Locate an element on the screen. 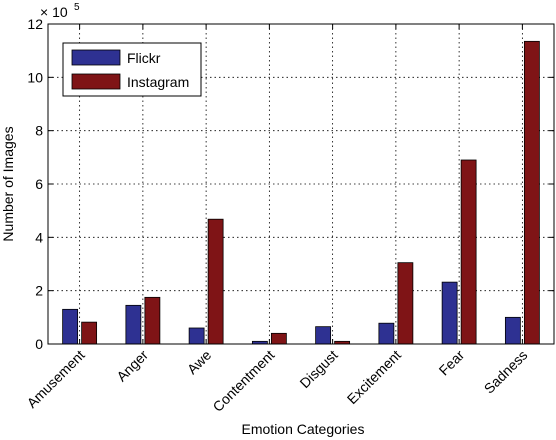 The height and width of the screenshot is (440, 556). legend-label-instagram: Instagram is located at coordinates (158, 82).